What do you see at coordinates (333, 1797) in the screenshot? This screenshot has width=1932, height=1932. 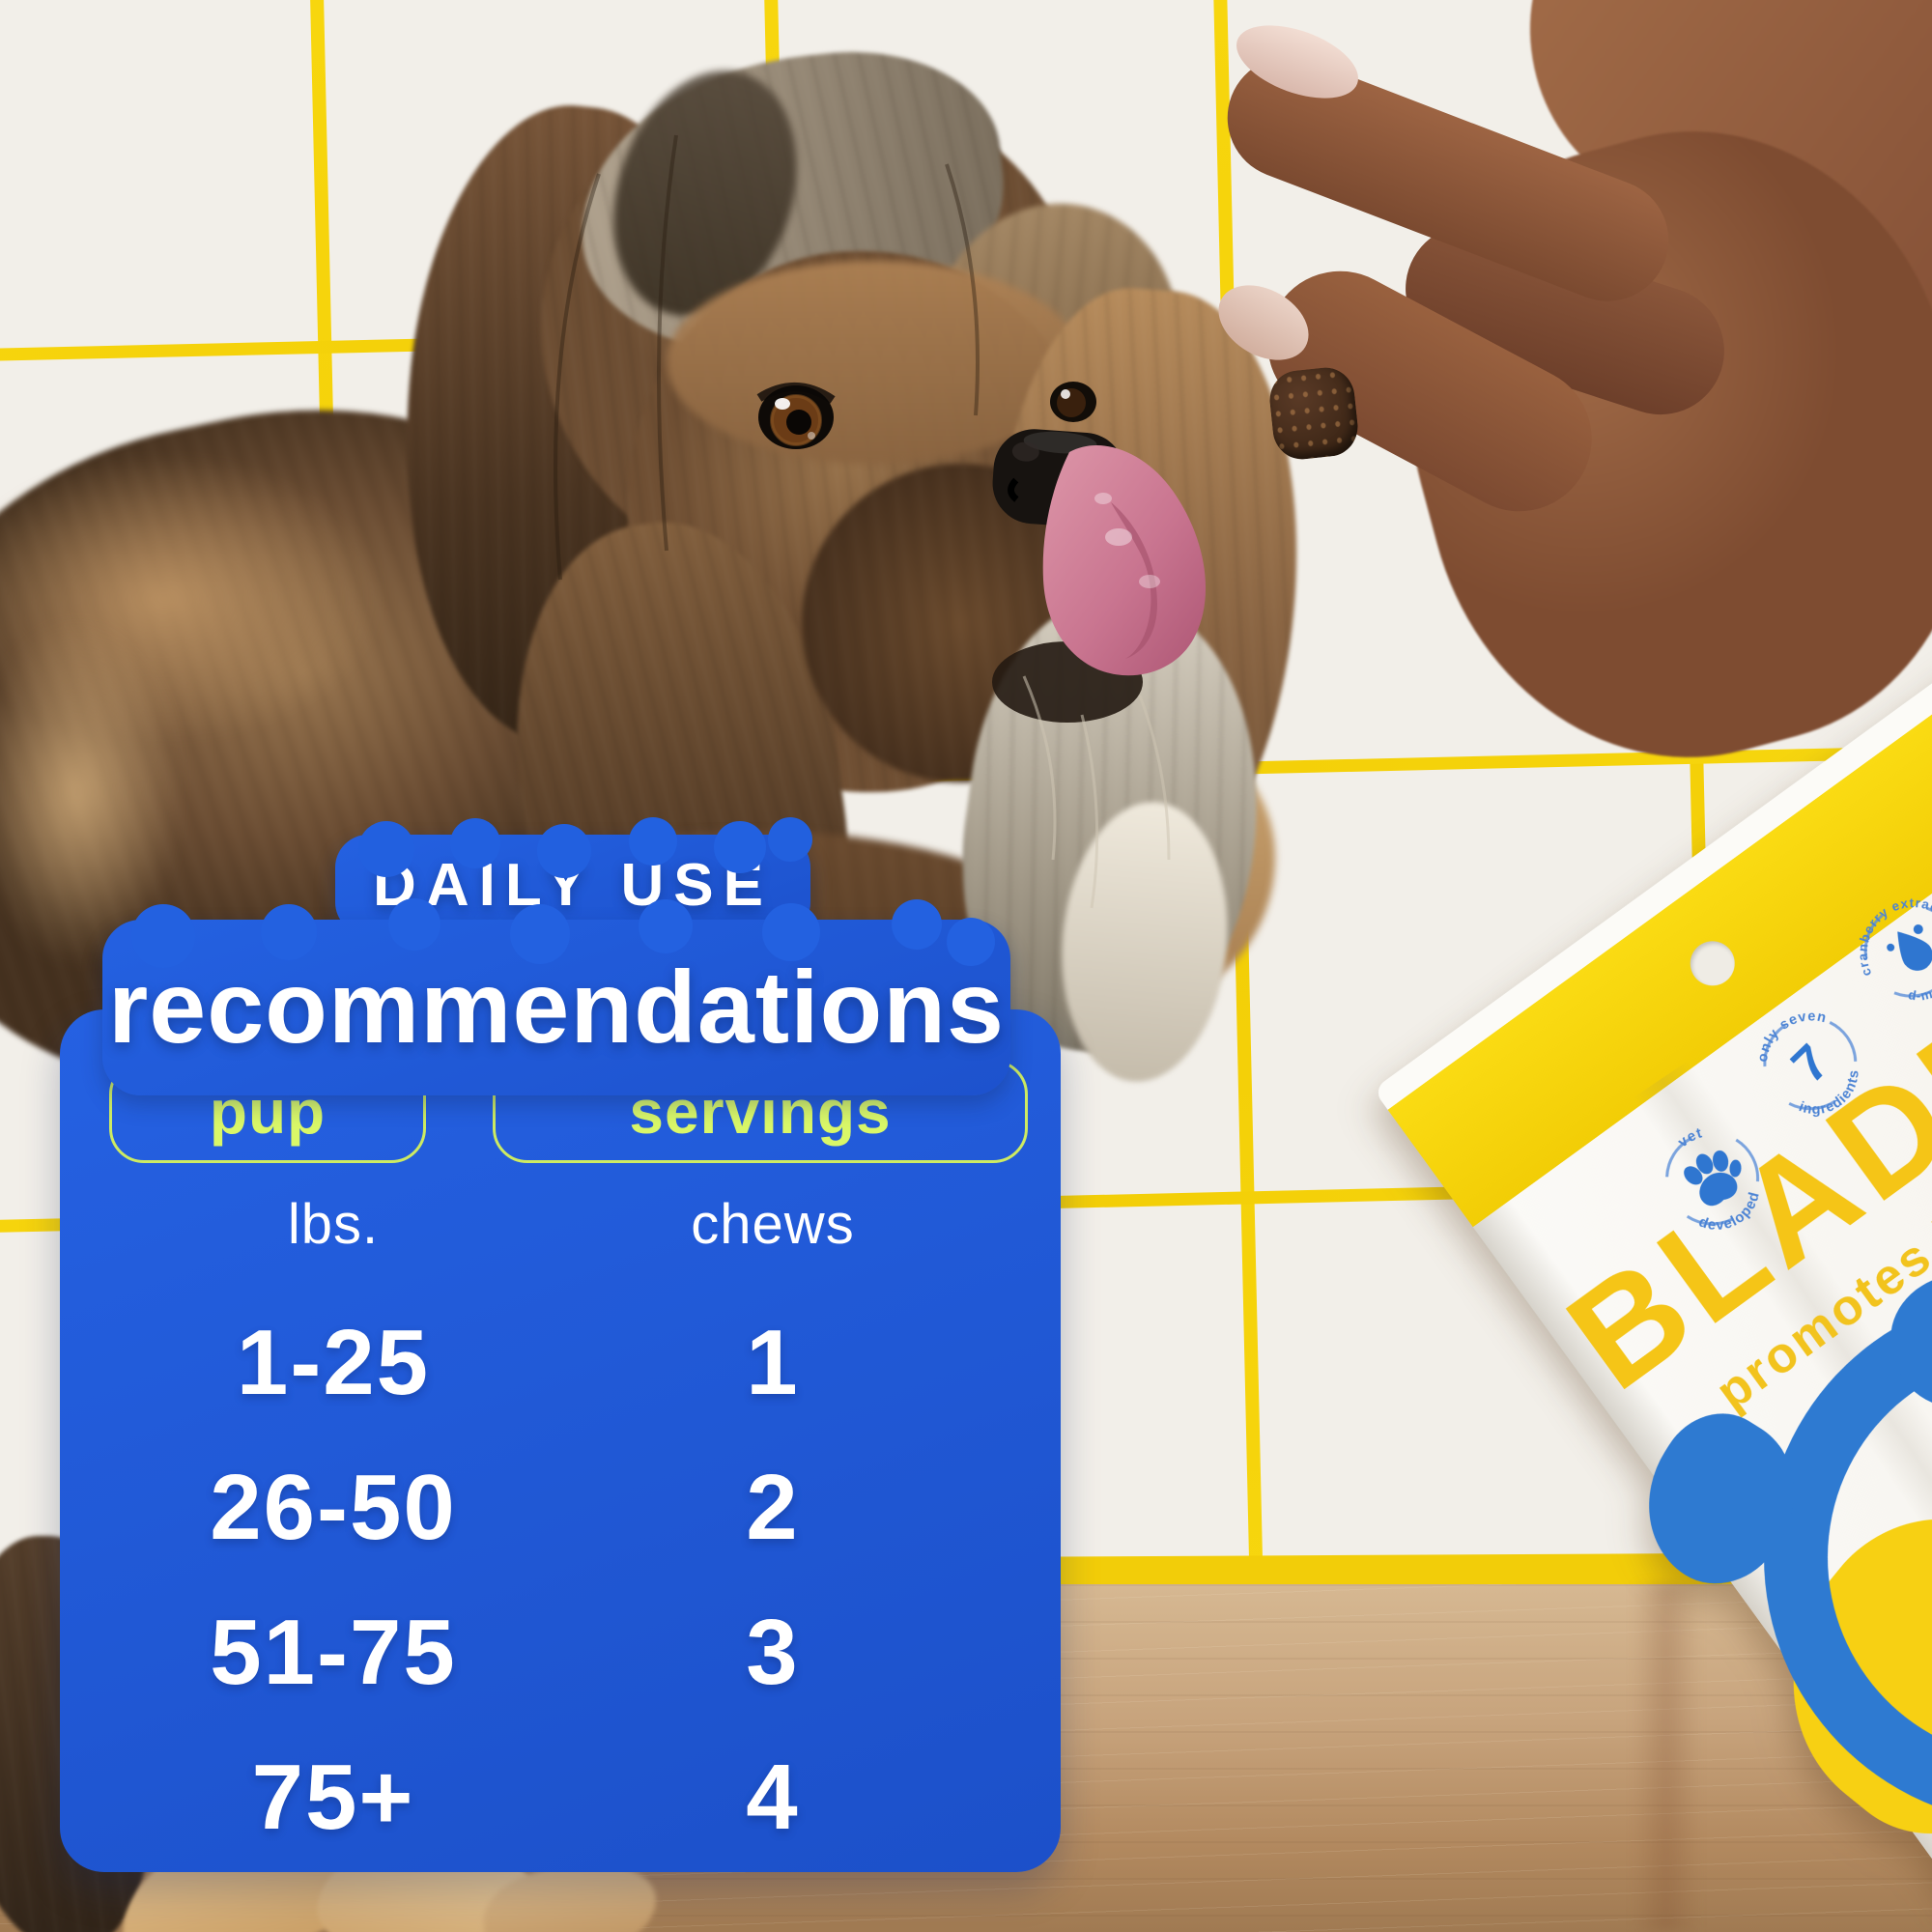 I see `table-row-weight: 75+` at bounding box center [333, 1797].